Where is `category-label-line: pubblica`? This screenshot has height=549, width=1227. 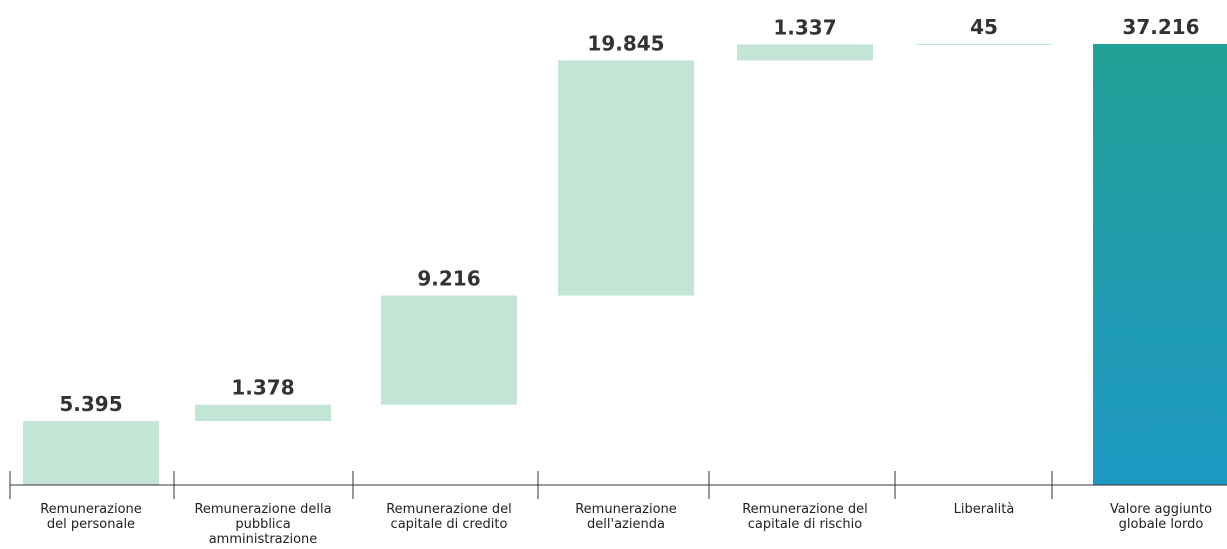 category-label-line: pubblica is located at coordinates (262, 524).